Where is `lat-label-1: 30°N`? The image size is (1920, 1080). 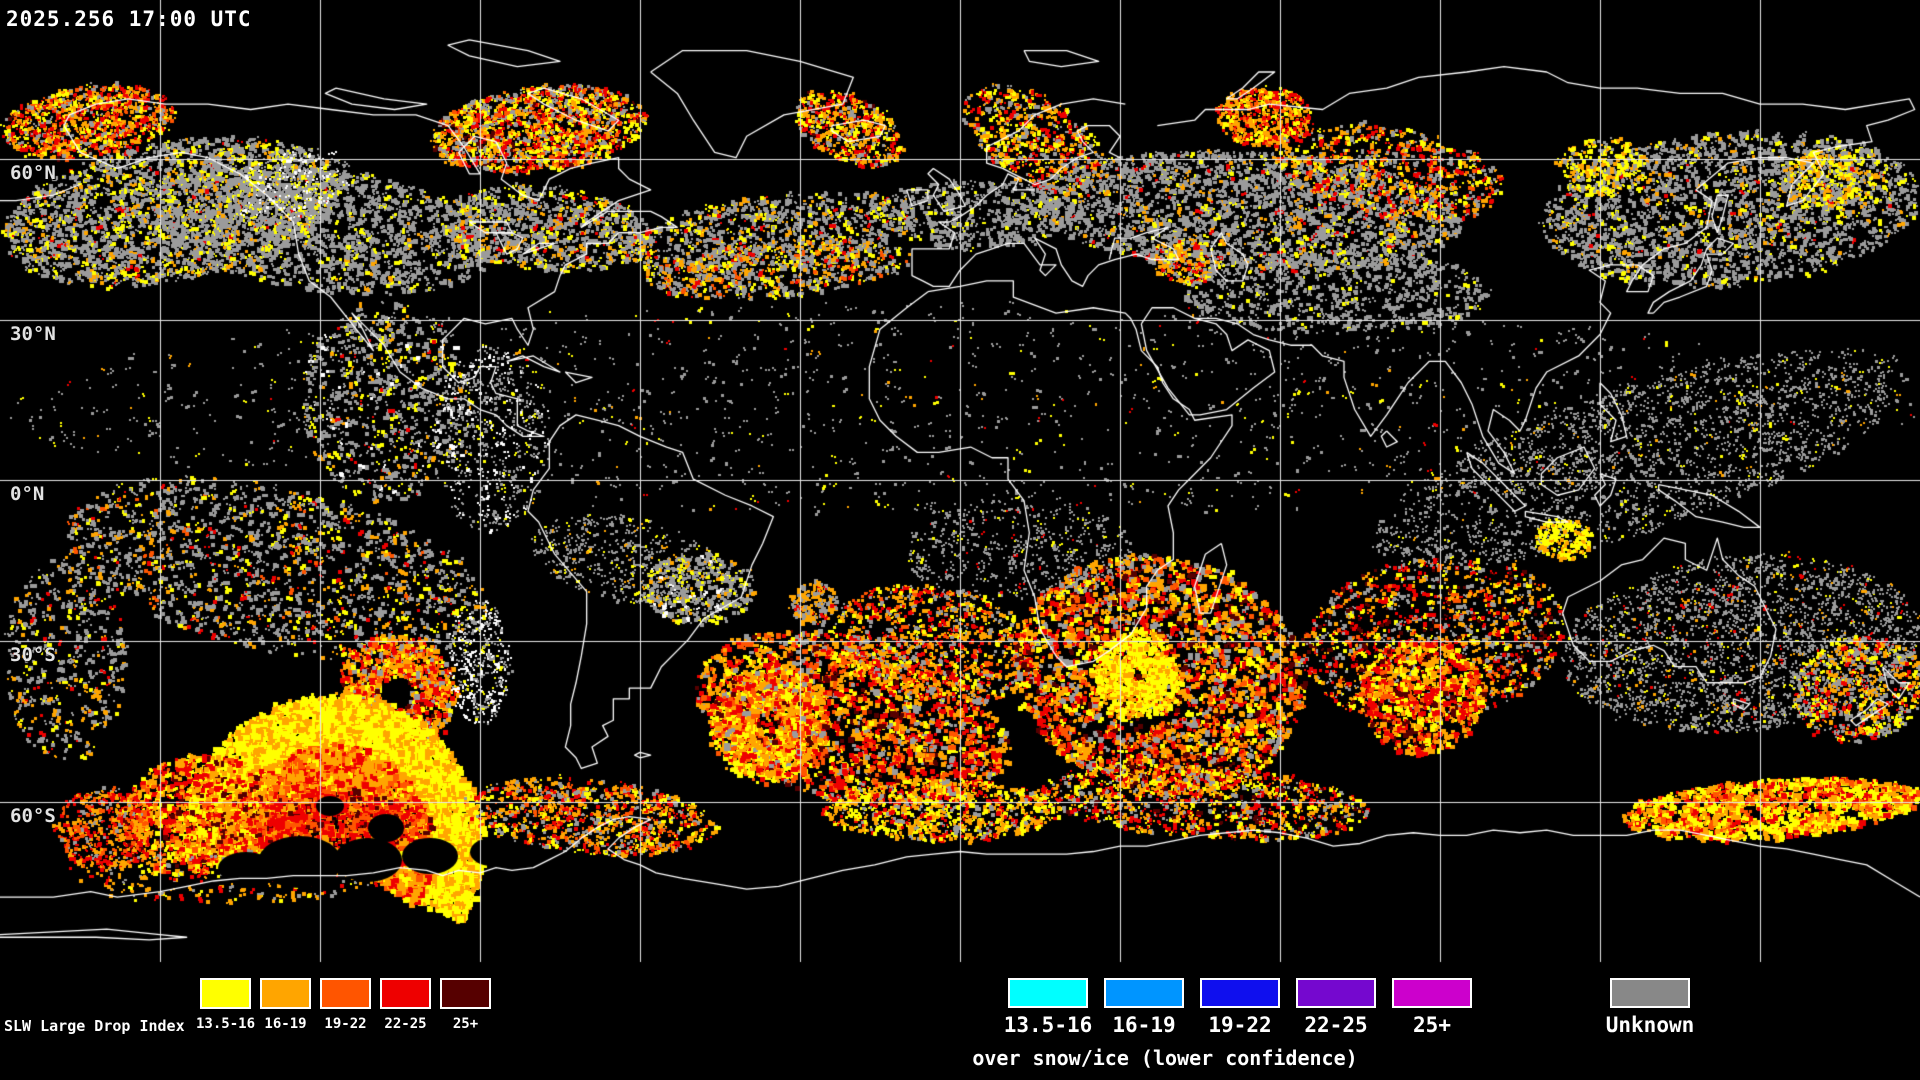
lat-label-1: 30°N is located at coordinates (33, 334).